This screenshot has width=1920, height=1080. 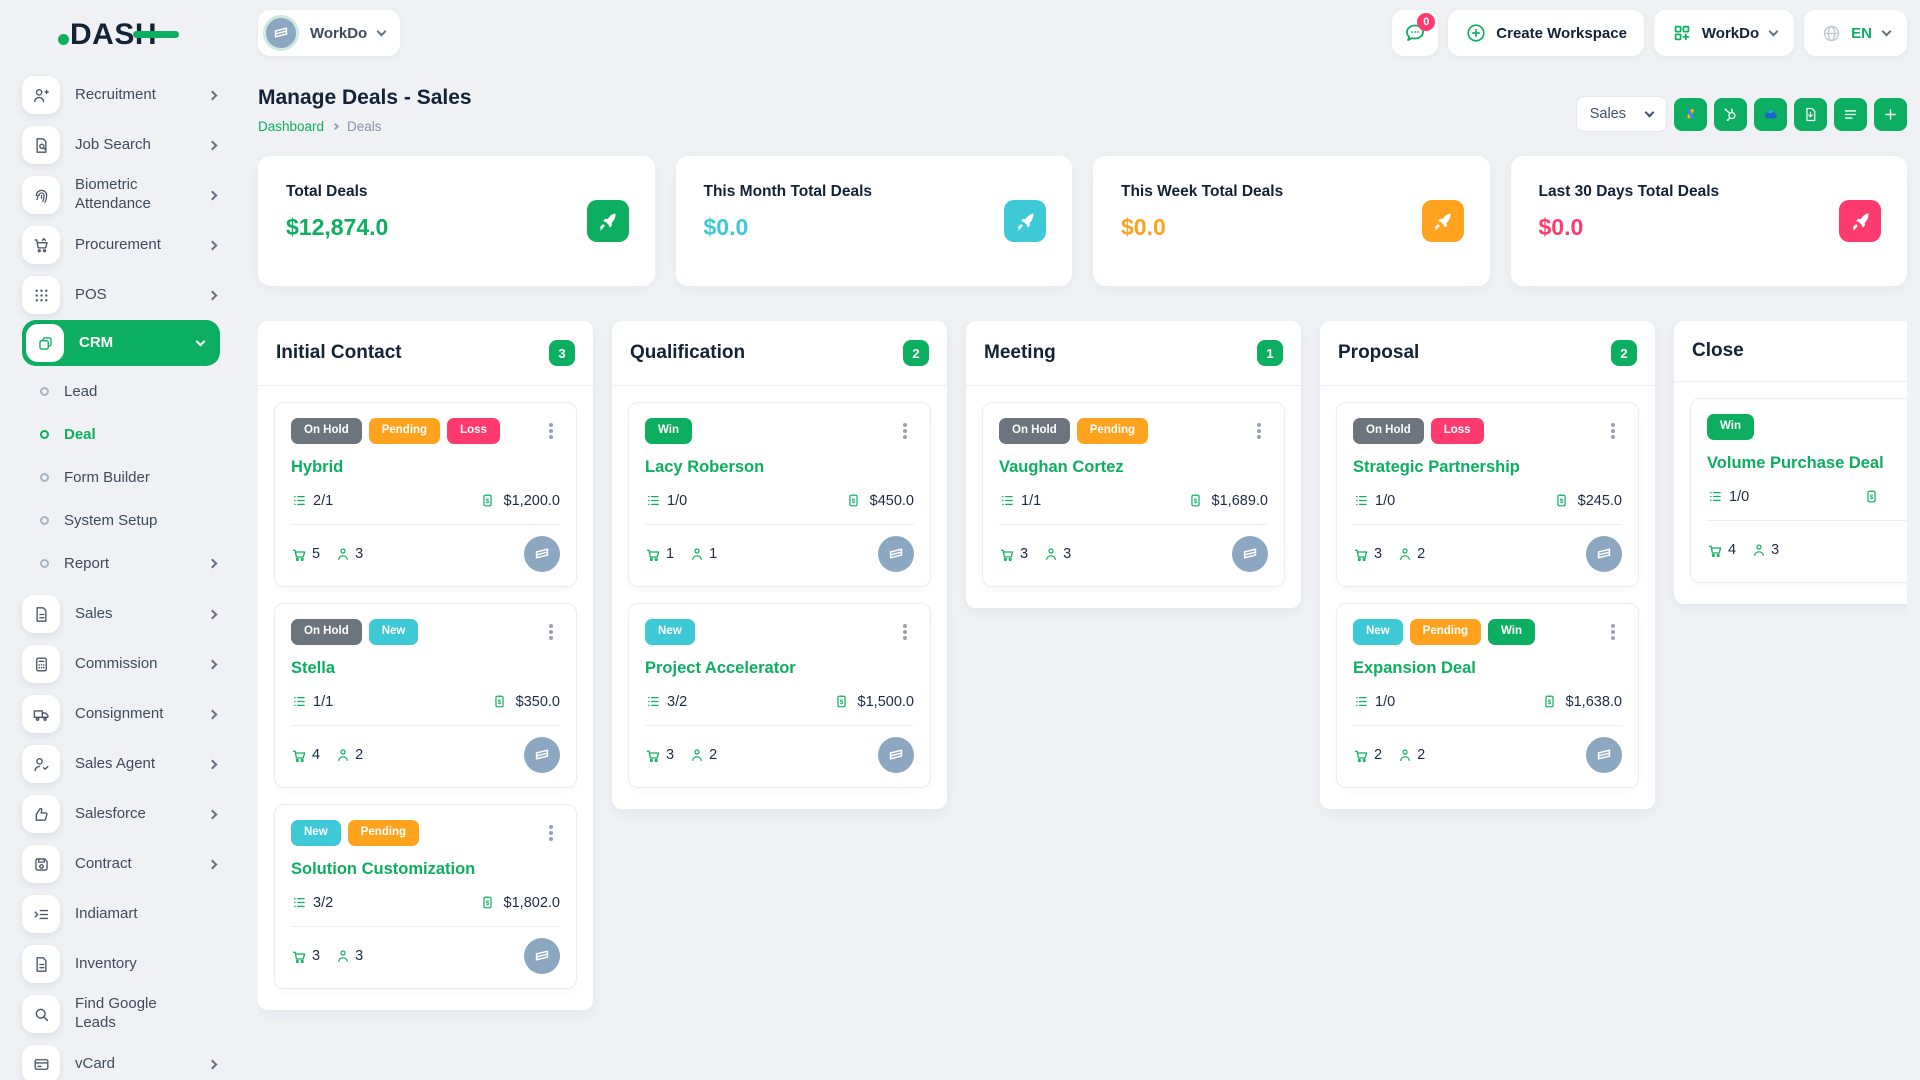 I want to click on deal-title-link: Project Accelerator, so click(x=720, y=668).